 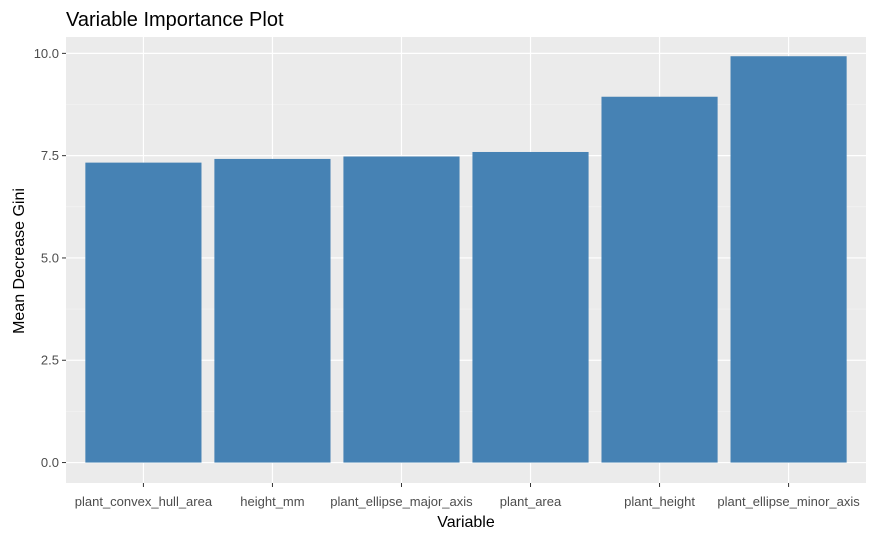 I want to click on y-axis: 0.0 2.5 5.0 7.5 10.0, so click(x=50, y=258).